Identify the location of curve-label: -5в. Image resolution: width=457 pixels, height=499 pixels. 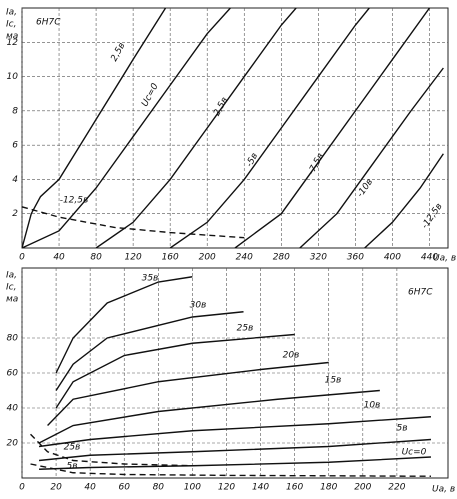
(253, 160).